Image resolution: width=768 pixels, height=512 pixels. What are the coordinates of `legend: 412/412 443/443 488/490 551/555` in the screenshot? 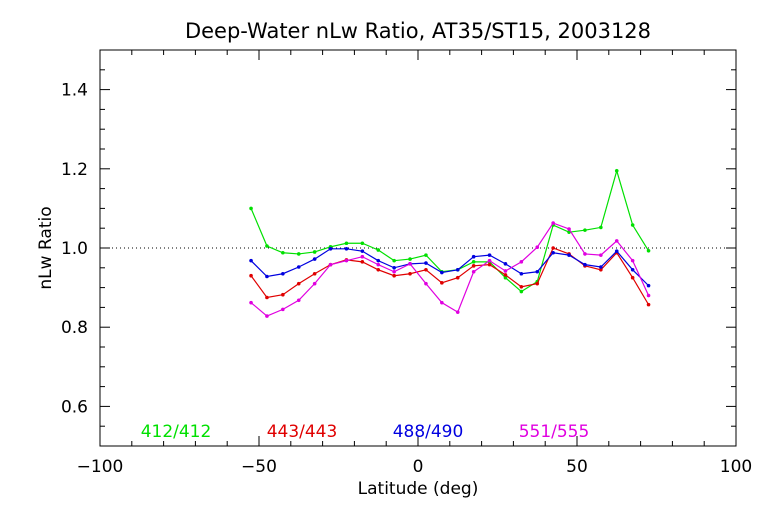 It's located at (365, 432).